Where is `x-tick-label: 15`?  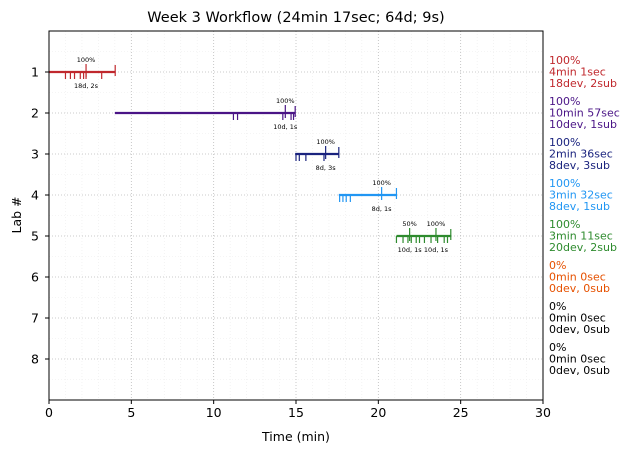 x-tick-label: 15 is located at coordinates (296, 412).